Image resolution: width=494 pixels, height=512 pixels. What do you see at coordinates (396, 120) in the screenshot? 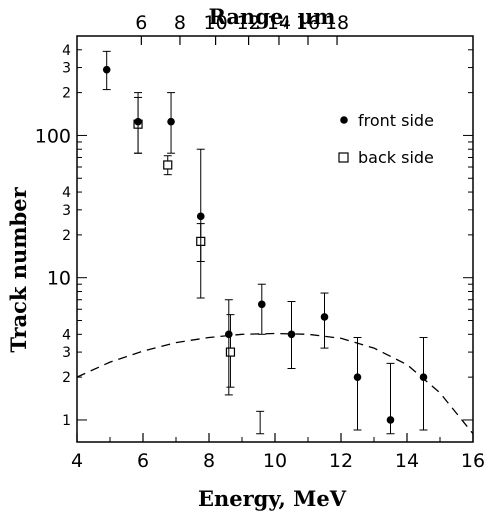
I see `legend-front-label: front side` at bounding box center [396, 120].